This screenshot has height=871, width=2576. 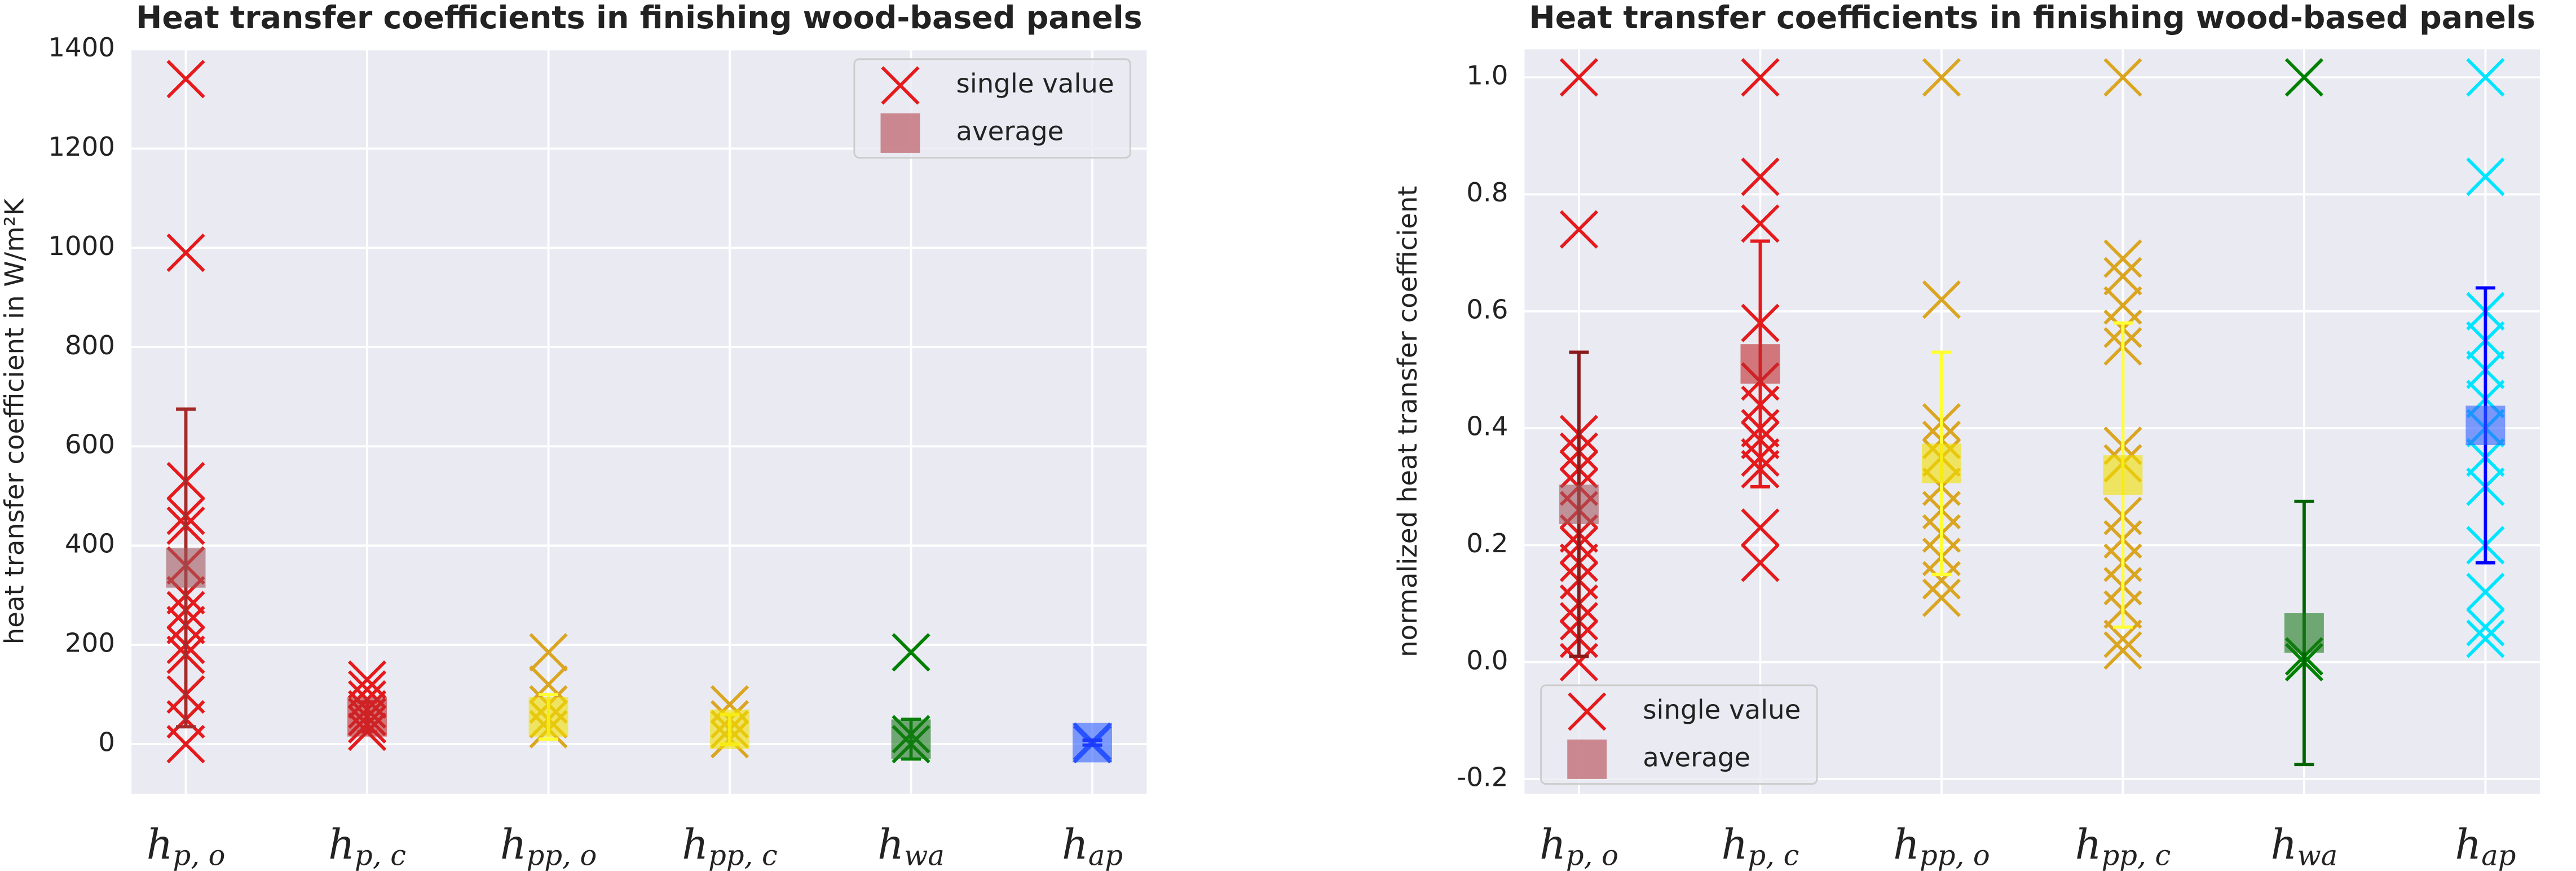 What do you see at coordinates (1487, 192) in the screenshot?
I see `y-tick-label: 0.8` at bounding box center [1487, 192].